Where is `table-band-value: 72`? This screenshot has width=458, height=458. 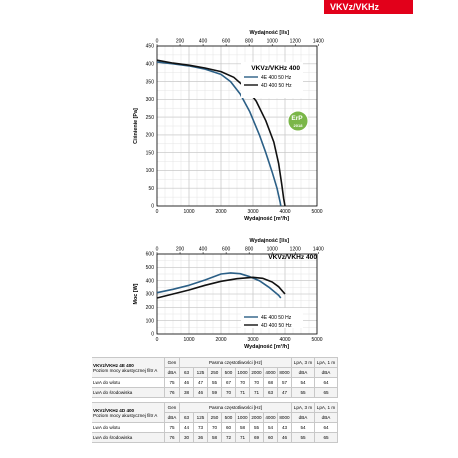
table-band-value: 72 is located at coordinates (228, 437).